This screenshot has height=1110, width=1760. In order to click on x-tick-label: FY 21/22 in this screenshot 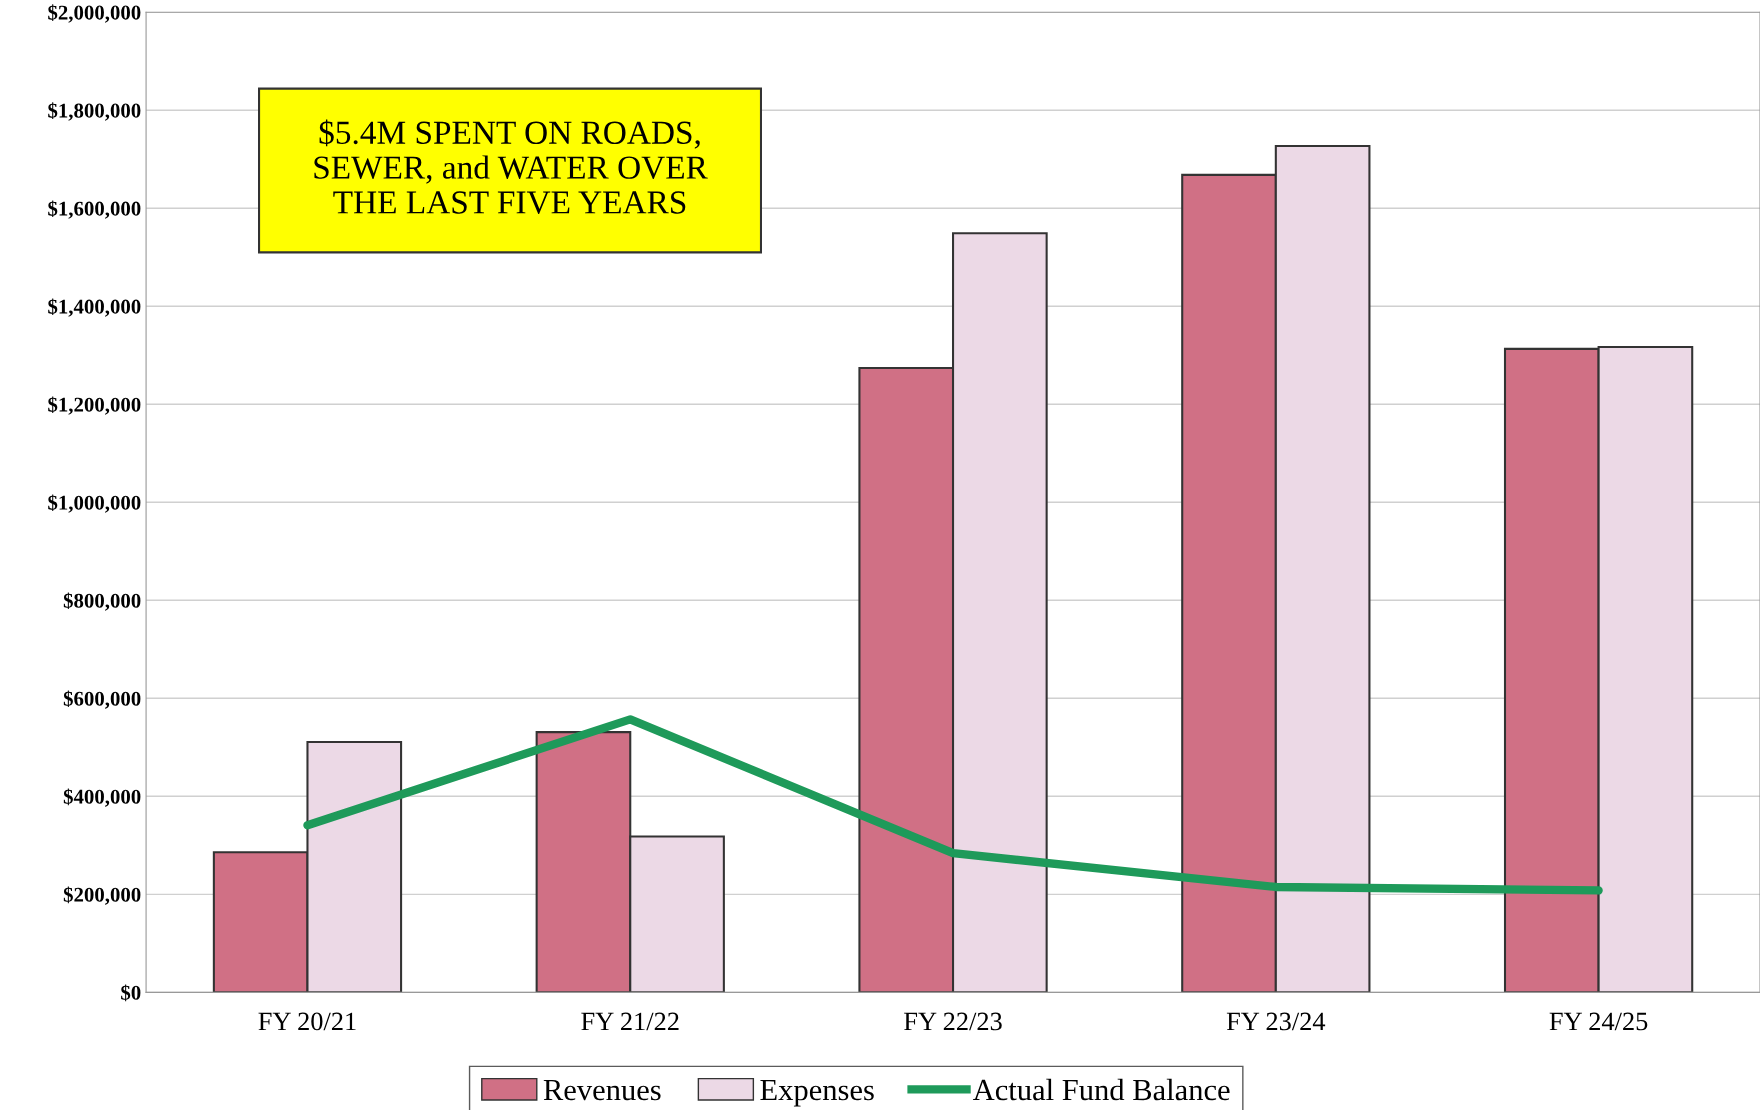, I will do `click(630, 1021)`.